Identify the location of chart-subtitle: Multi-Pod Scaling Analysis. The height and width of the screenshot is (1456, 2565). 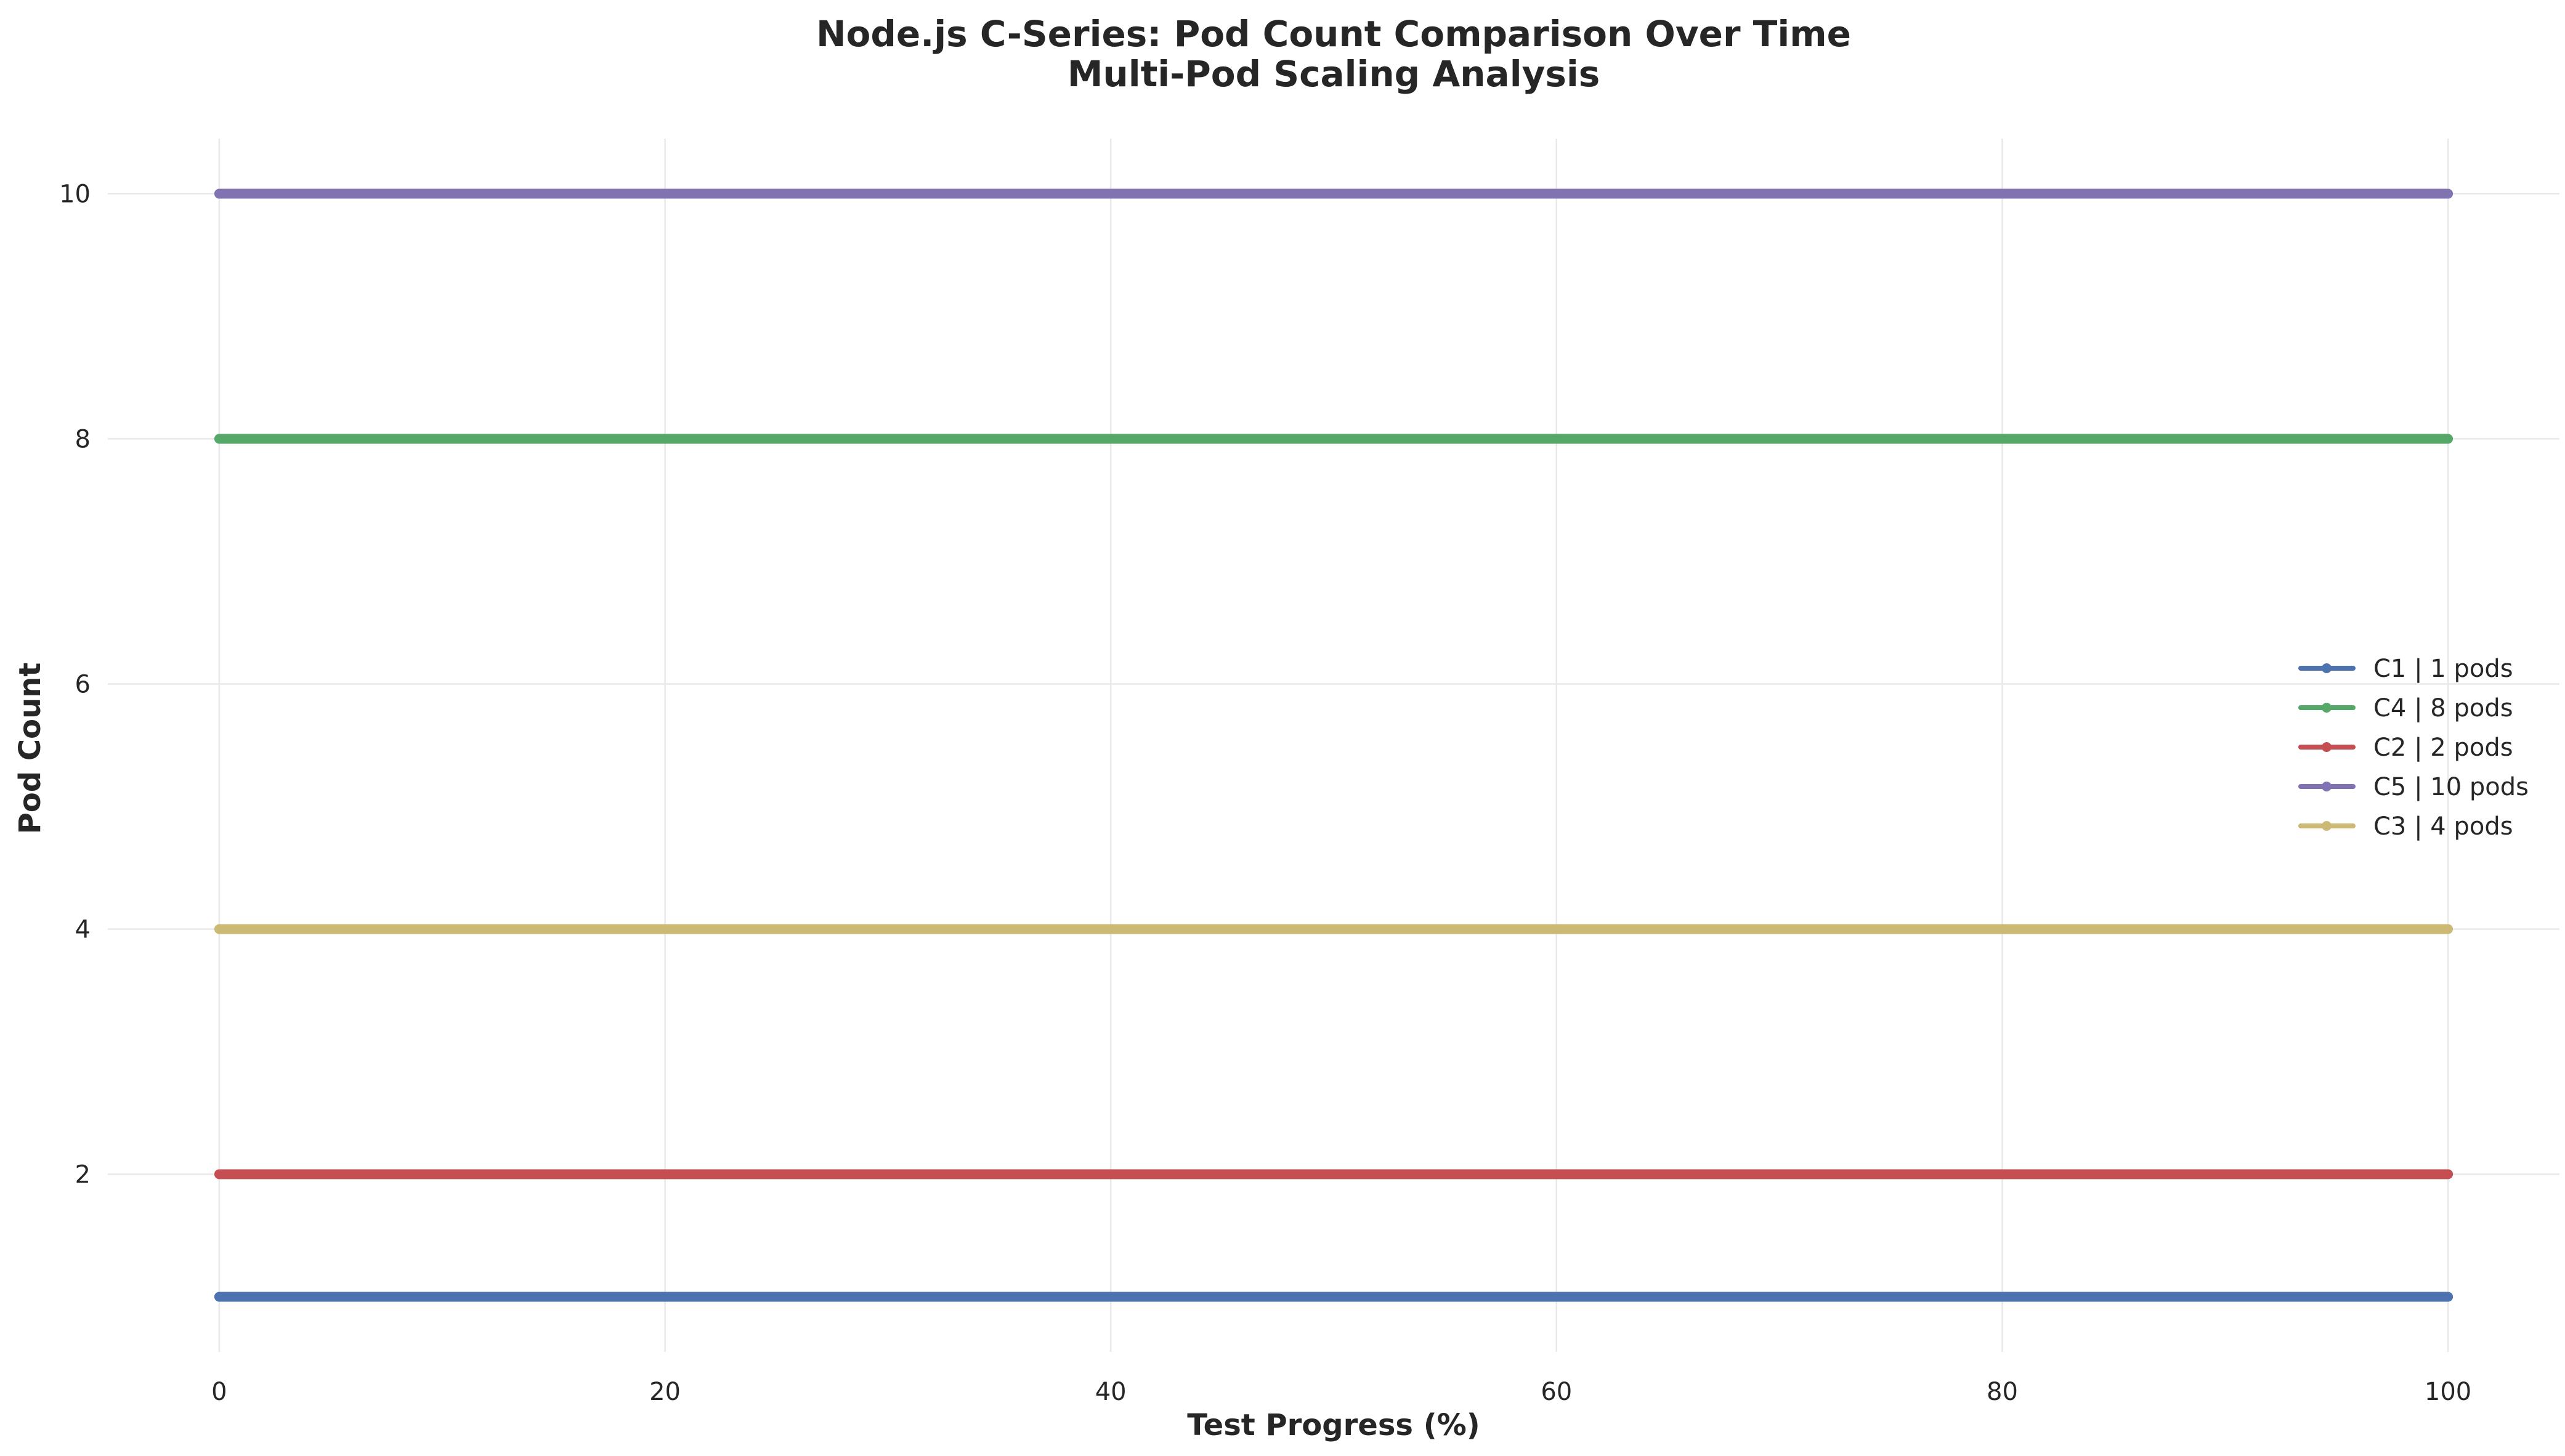
(1334, 74).